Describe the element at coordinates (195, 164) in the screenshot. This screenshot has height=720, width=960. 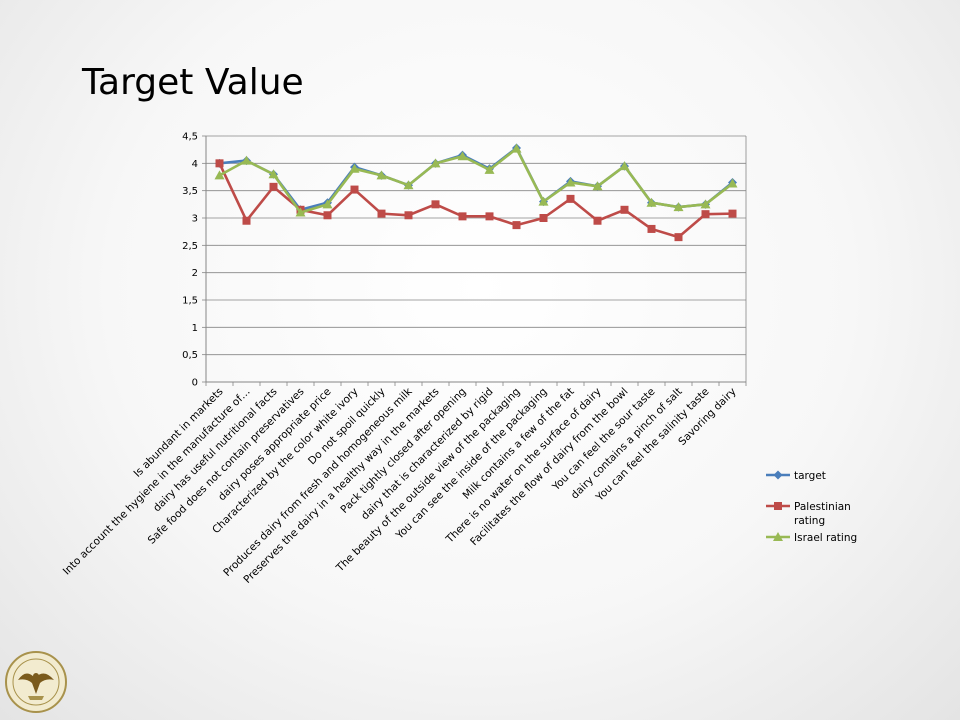
I see `y-tick-label: 4` at that location.